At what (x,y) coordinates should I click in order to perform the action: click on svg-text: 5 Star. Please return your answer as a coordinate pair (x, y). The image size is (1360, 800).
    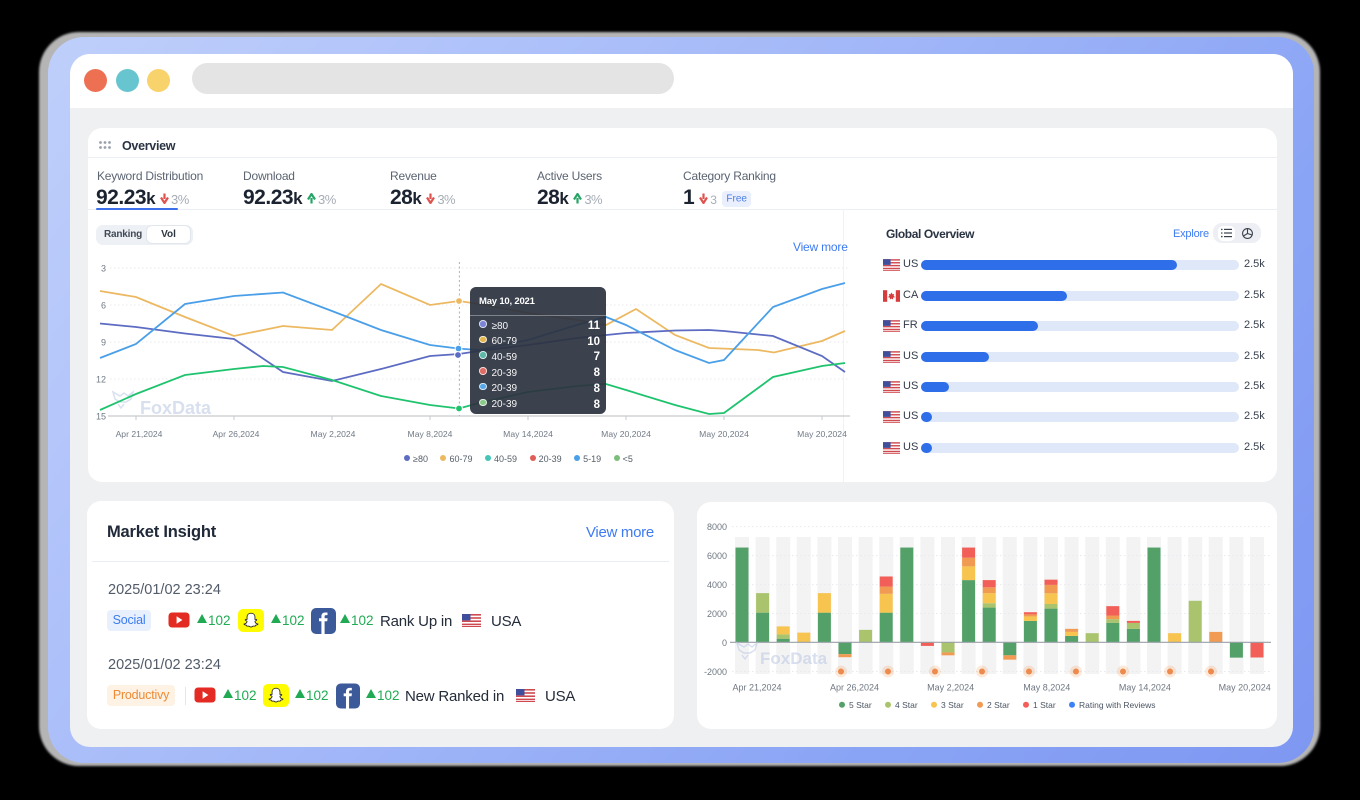
    Looking at the image, I should click on (860, 705).